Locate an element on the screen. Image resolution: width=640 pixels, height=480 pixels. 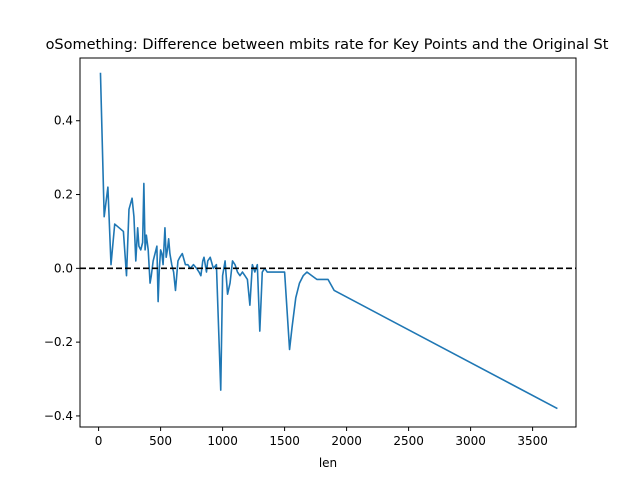
x-axis: 0 500 1000 1500 2000 2500 3000 3500 is located at coordinates (321, 437).